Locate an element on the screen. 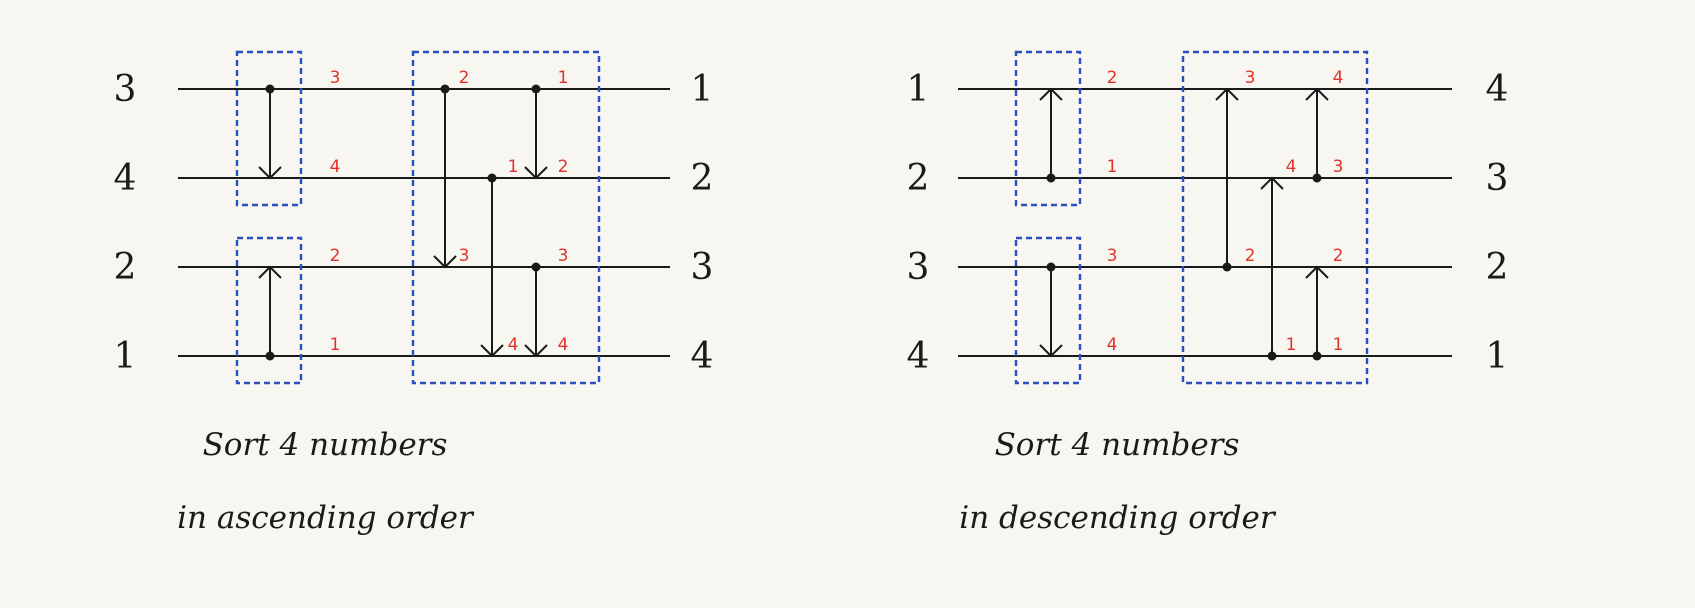 This screenshot has width=1695, height=608. caption-line1-ascending: Sort 4 numbers is located at coordinates (325, 445).